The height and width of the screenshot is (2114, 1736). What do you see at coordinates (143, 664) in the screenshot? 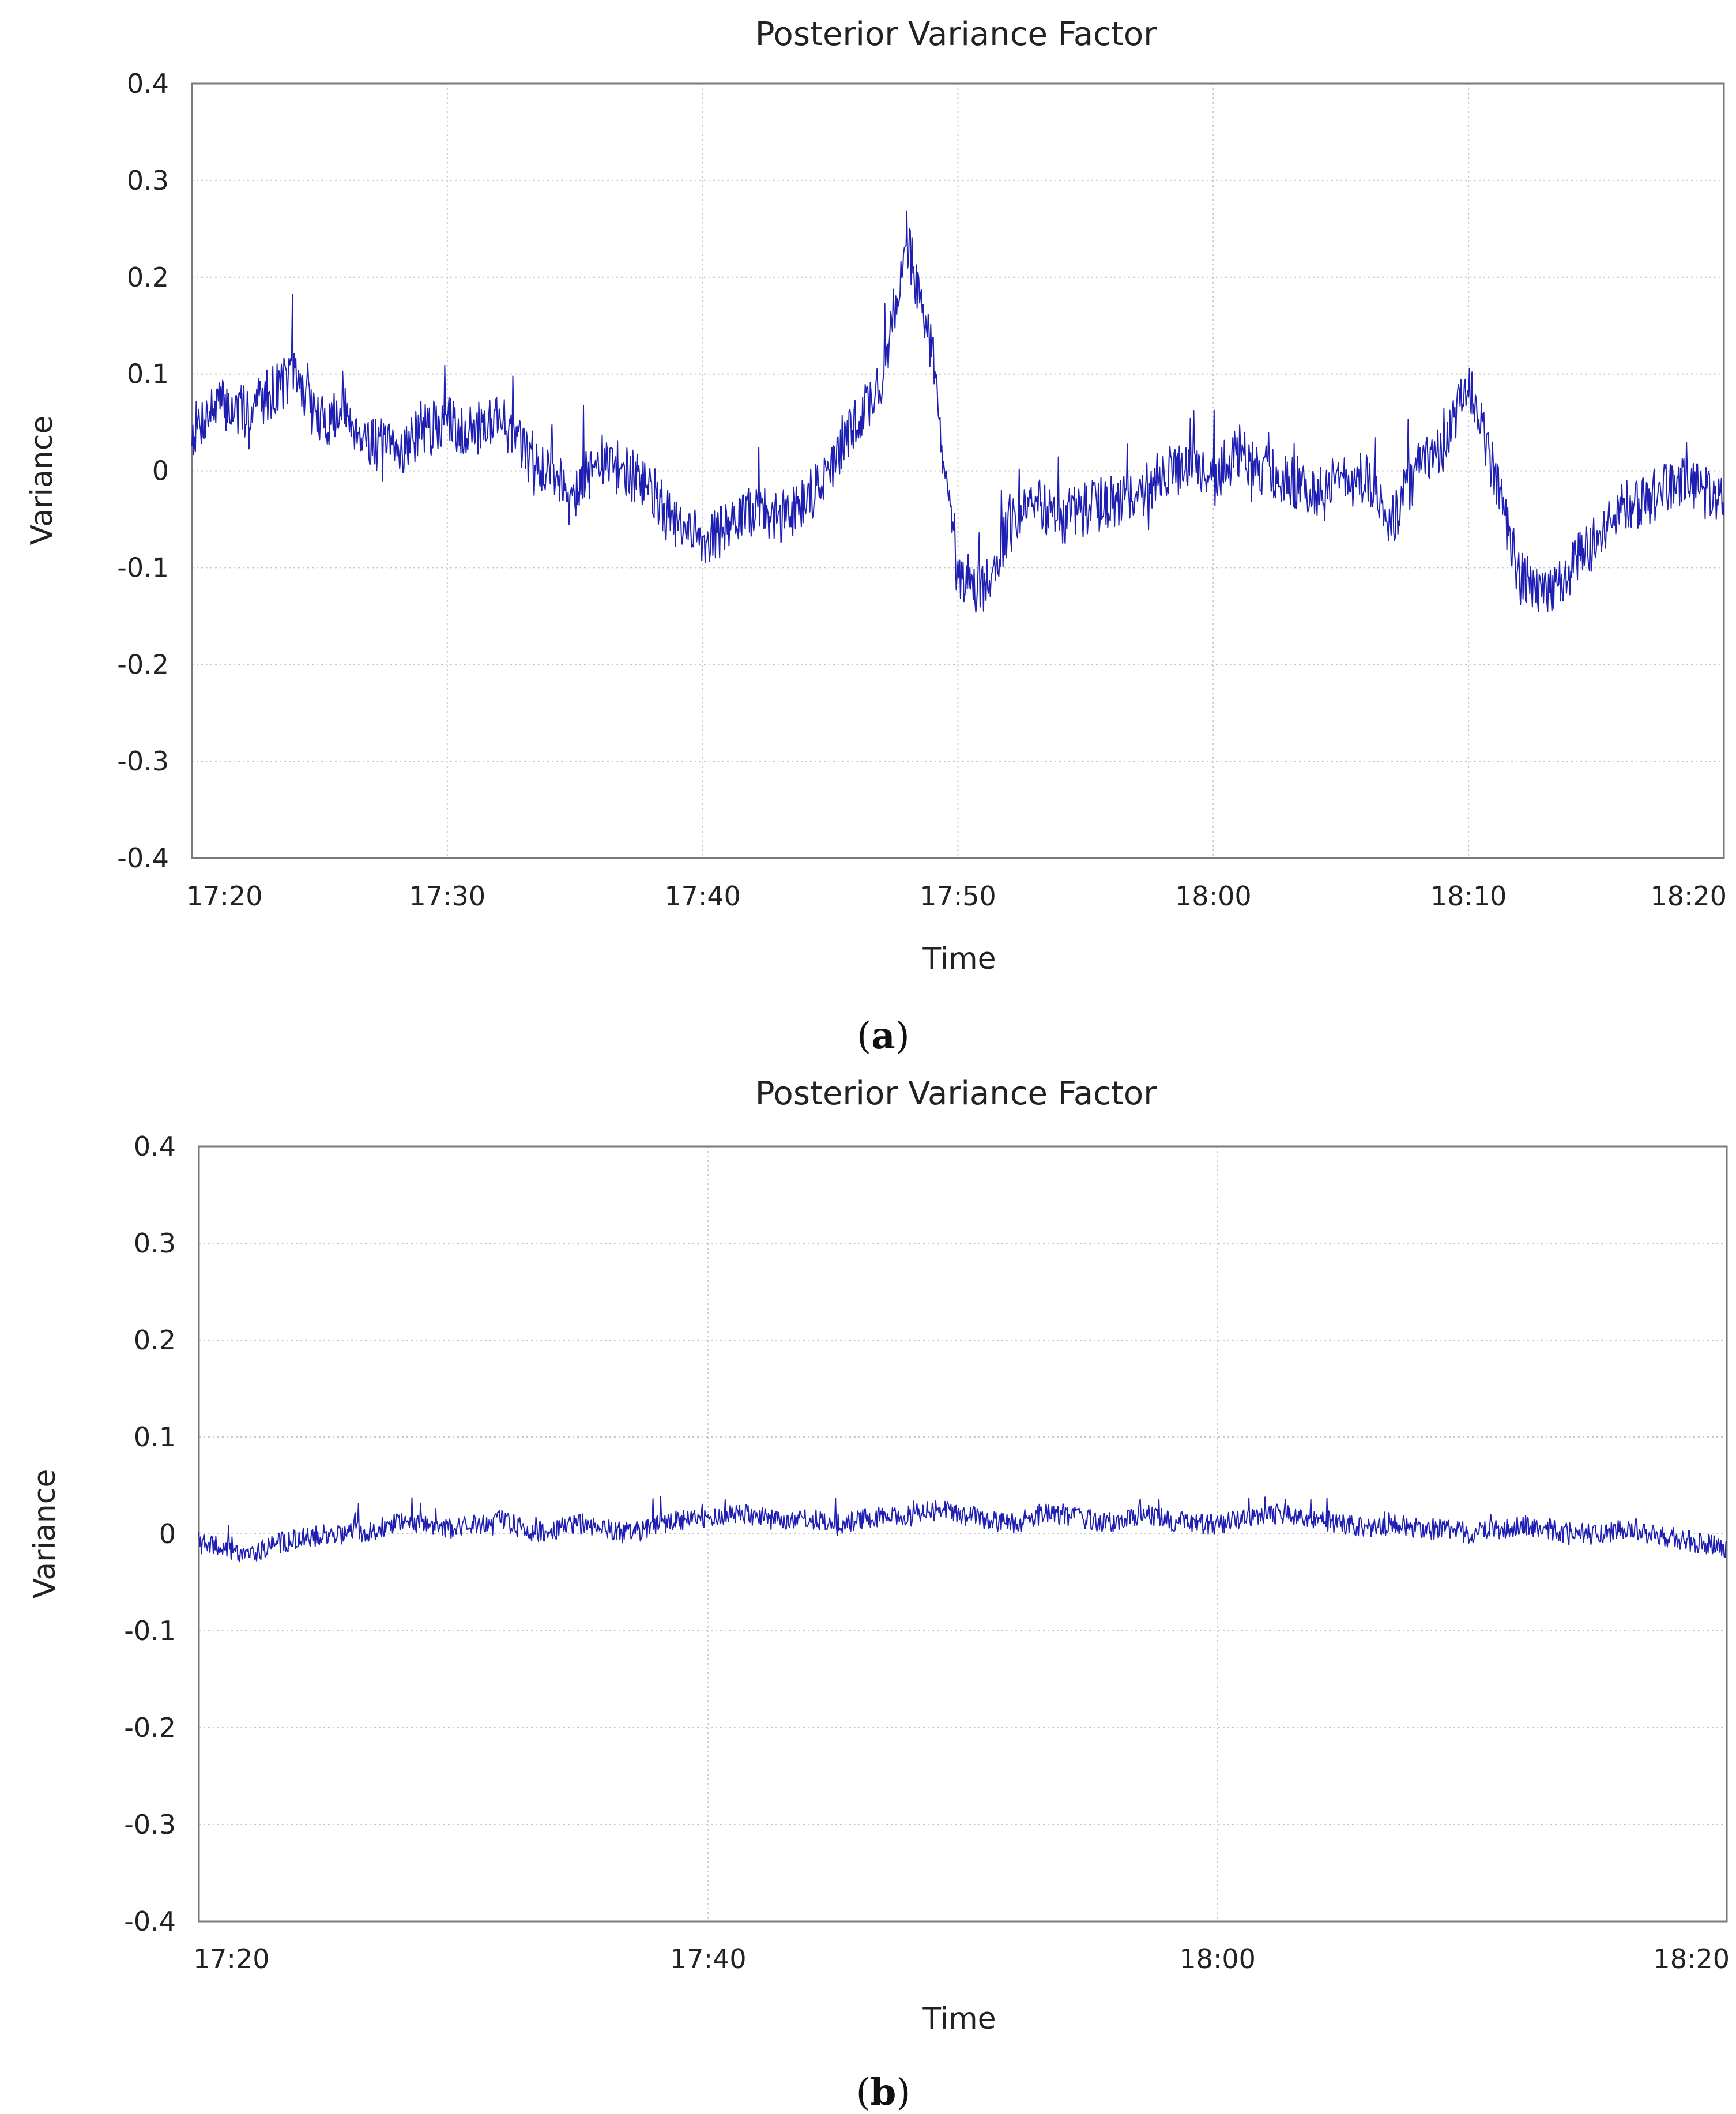
I see `chart-a-y-tick: -0.2` at bounding box center [143, 664].